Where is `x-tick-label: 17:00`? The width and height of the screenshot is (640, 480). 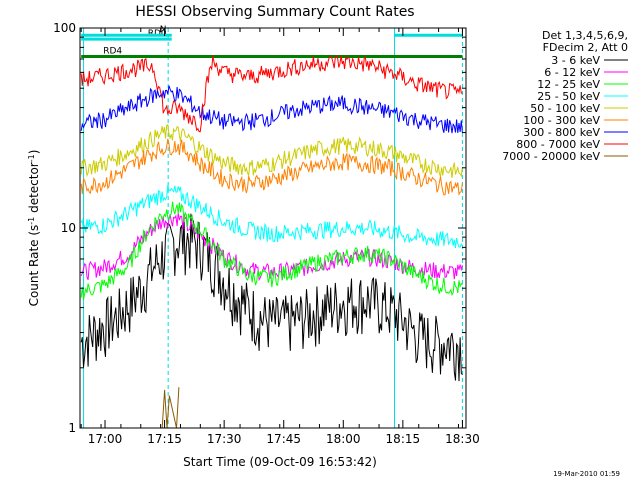
x-tick-label: 17:00 is located at coordinates (105, 439).